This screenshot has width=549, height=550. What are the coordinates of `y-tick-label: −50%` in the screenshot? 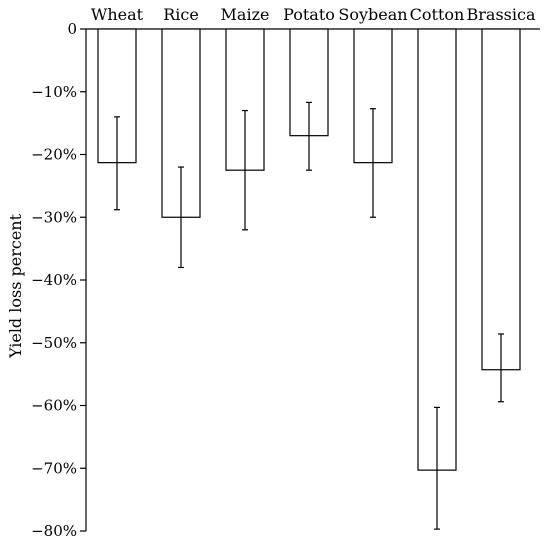 It's located at (54, 343).